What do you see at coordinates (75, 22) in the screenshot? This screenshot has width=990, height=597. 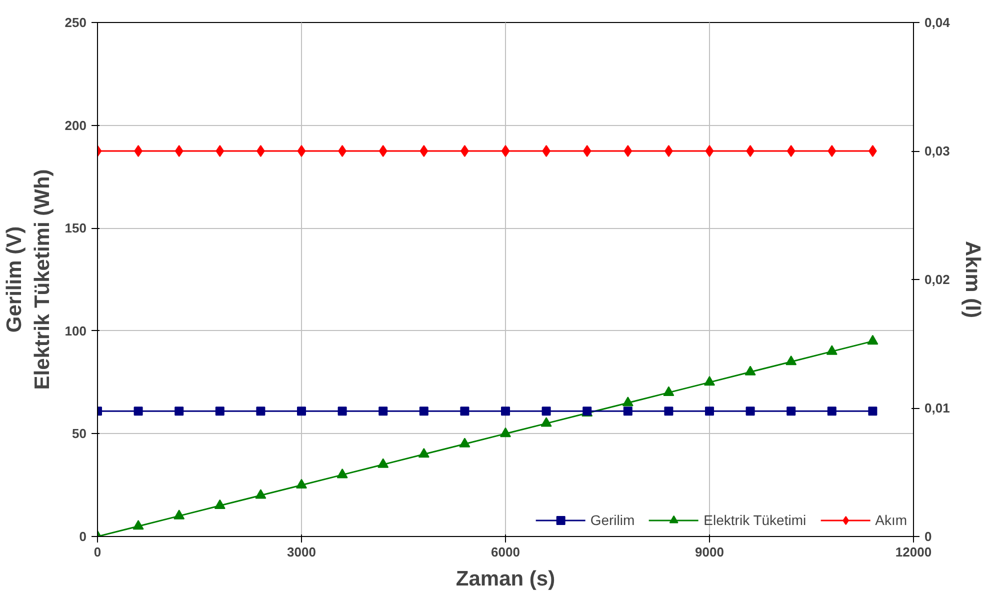 I see `y-tick-label: 250` at bounding box center [75, 22].